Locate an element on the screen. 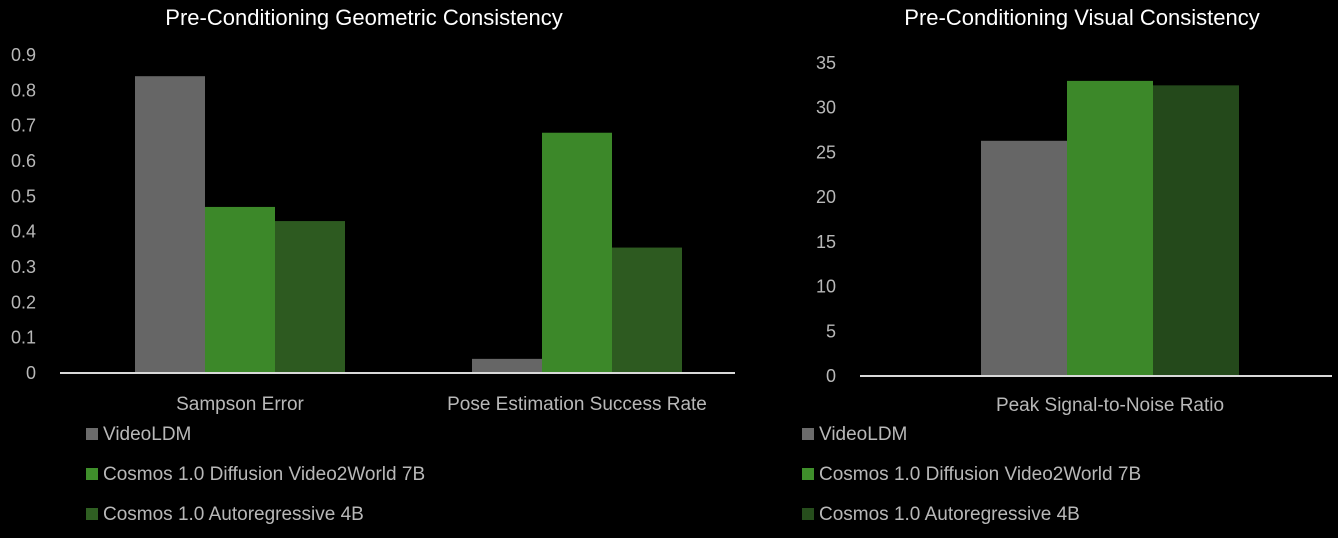 The image size is (1338, 538). y-tick-label: 0.5 is located at coordinates (23, 196).